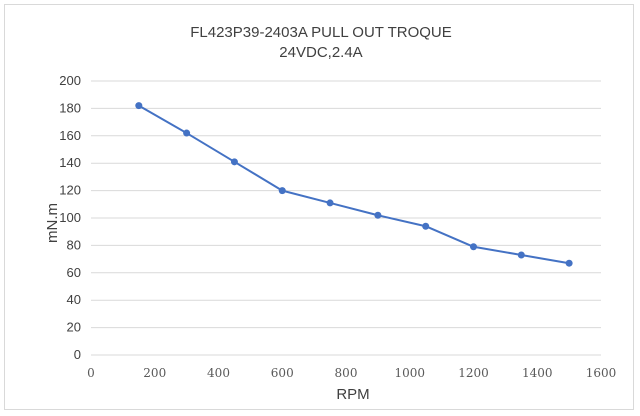  Describe the element at coordinates (74, 272) in the screenshot. I see `y-tick-label: 60` at that location.